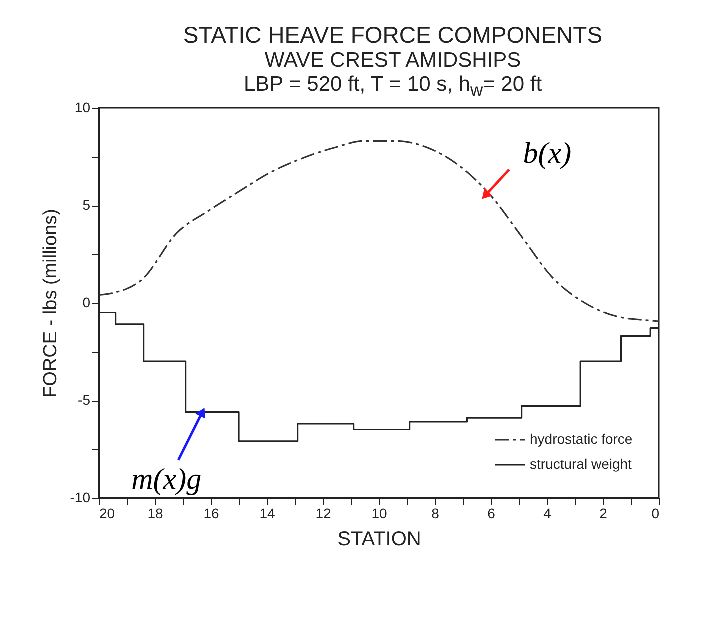 This screenshot has height=624, width=716. I want to click on legend-label: hydrostatic force, so click(581, 439).